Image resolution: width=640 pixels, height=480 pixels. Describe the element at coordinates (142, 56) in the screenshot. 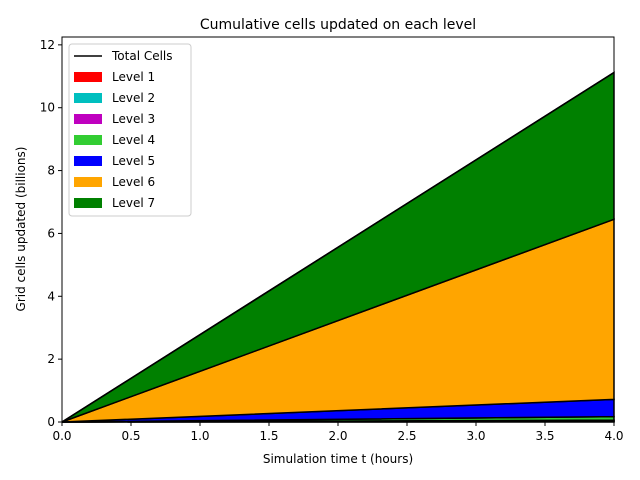

I see `legend-label: Total Cells` at that location.